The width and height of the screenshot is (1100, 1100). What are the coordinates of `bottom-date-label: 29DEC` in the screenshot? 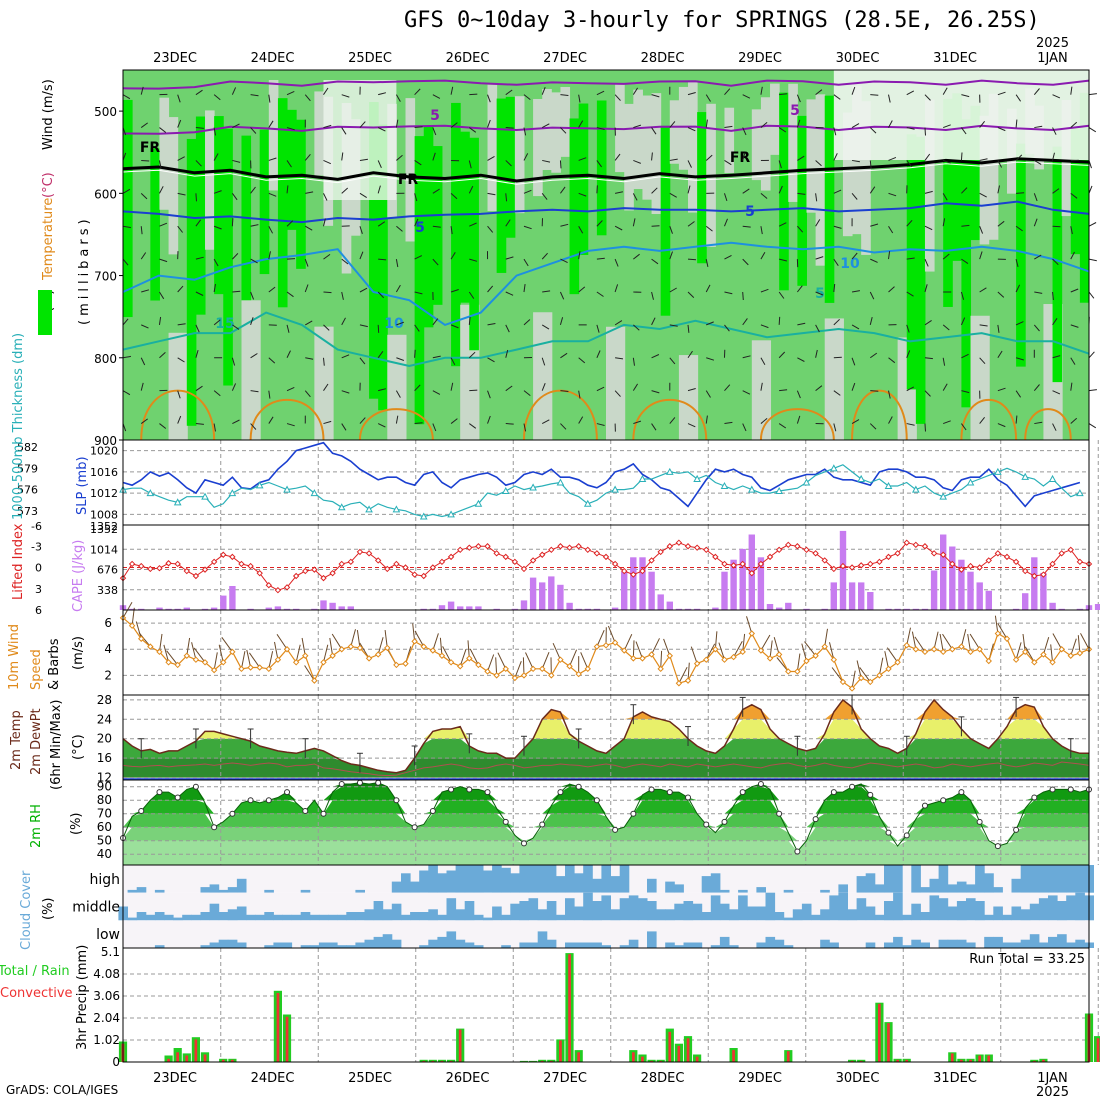 It's located at (760, 1078).